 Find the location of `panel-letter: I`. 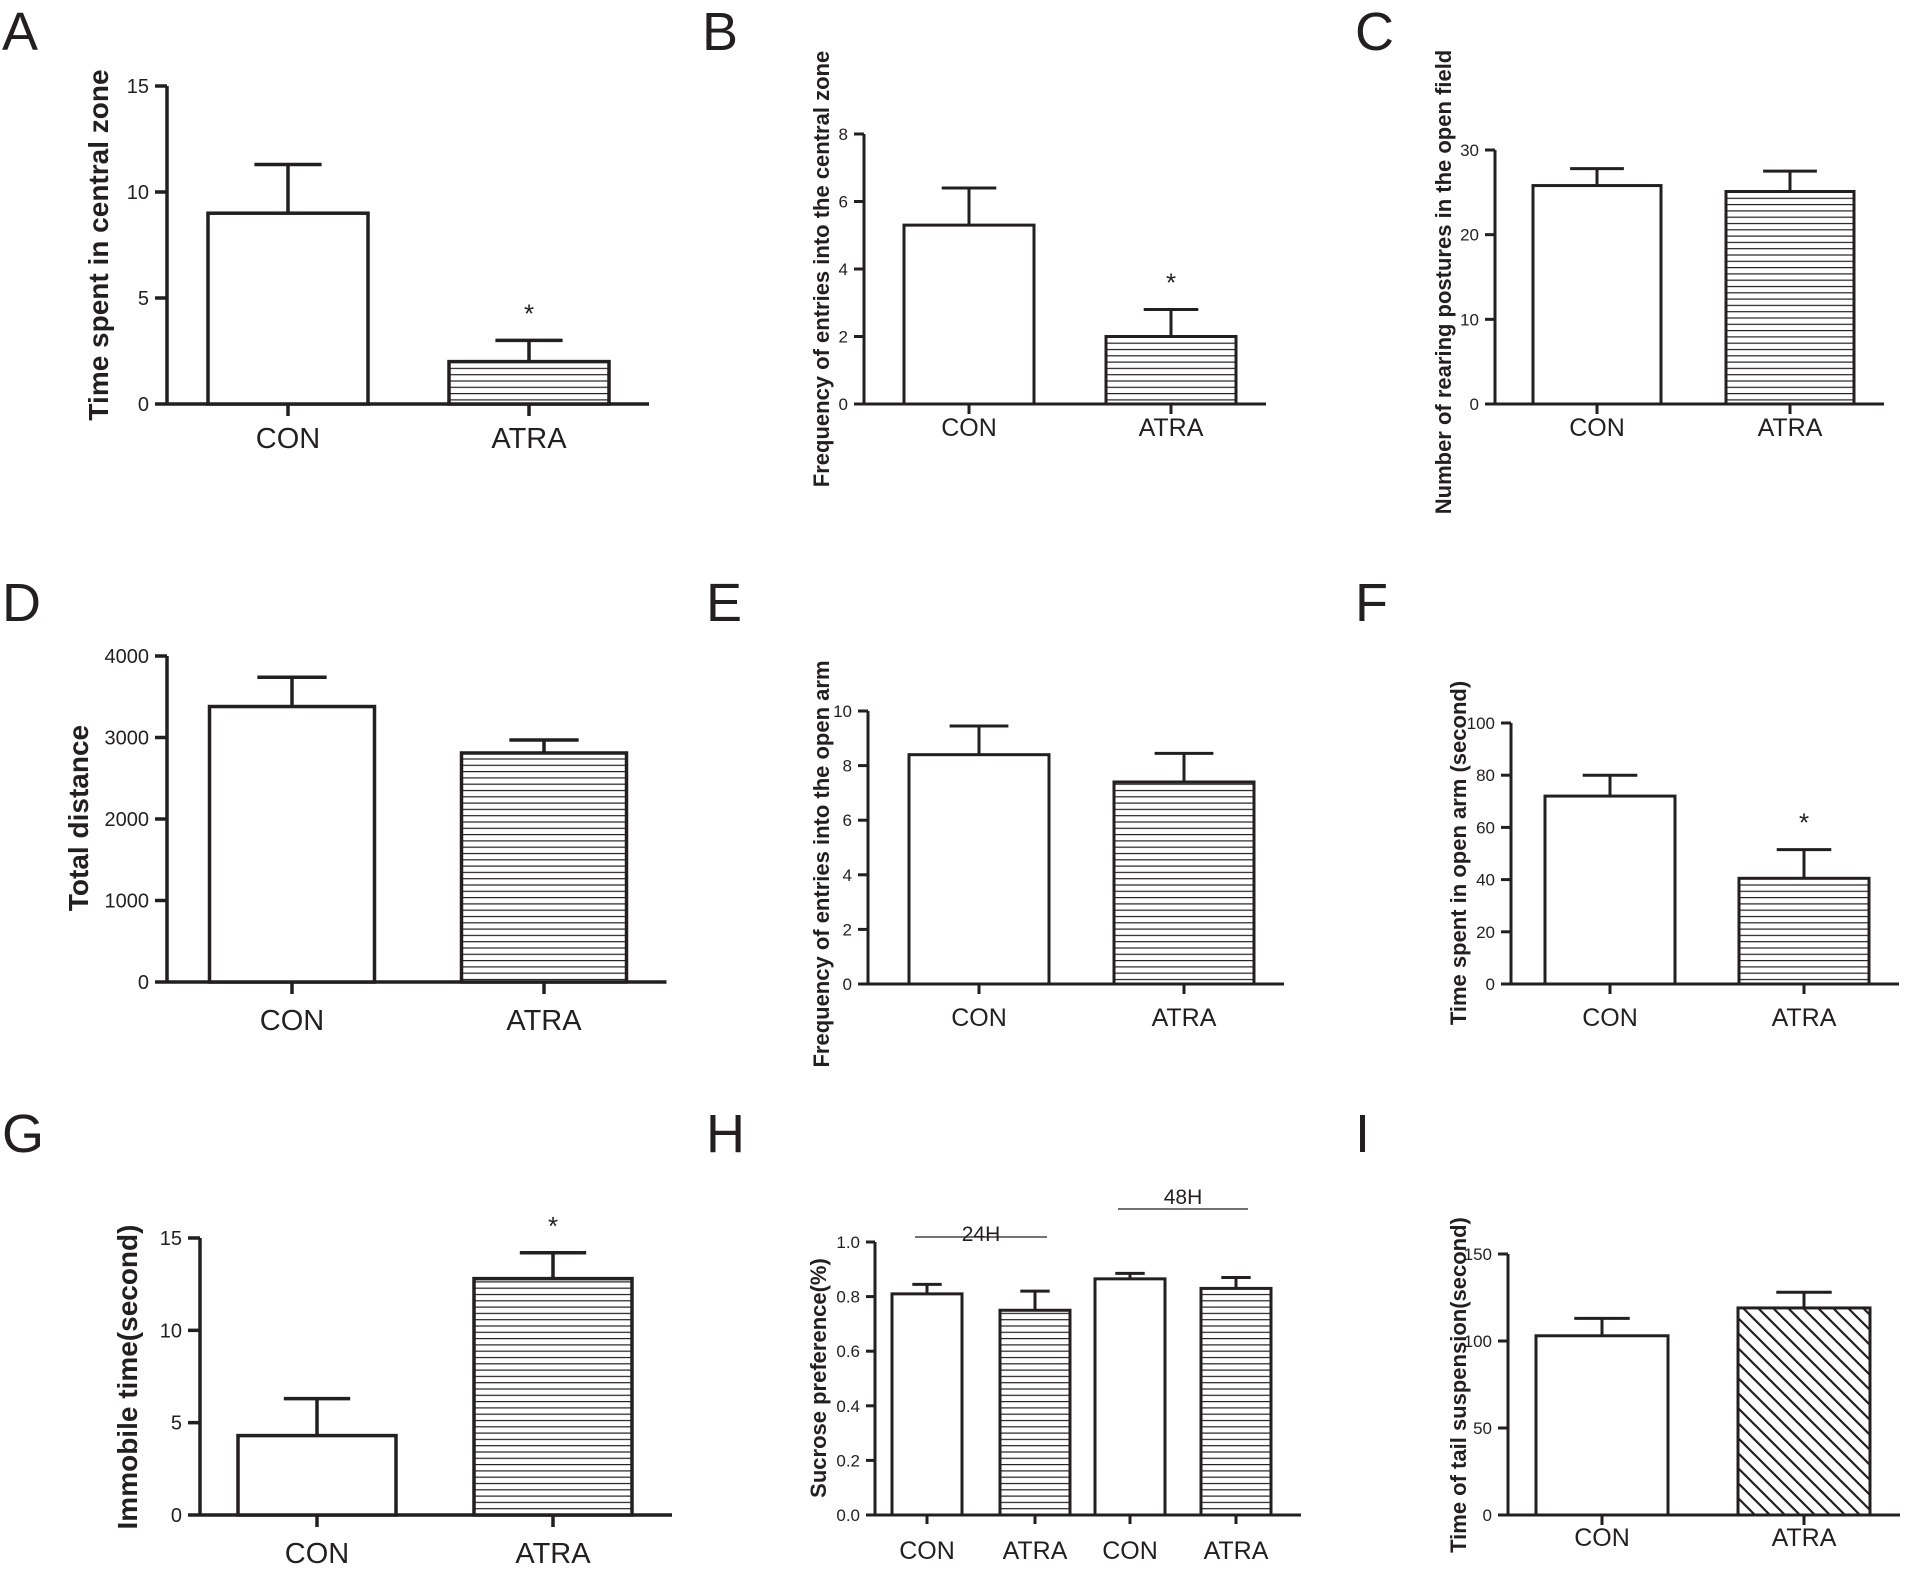

panel-letter: I is located at coordinates (1362, 1134).